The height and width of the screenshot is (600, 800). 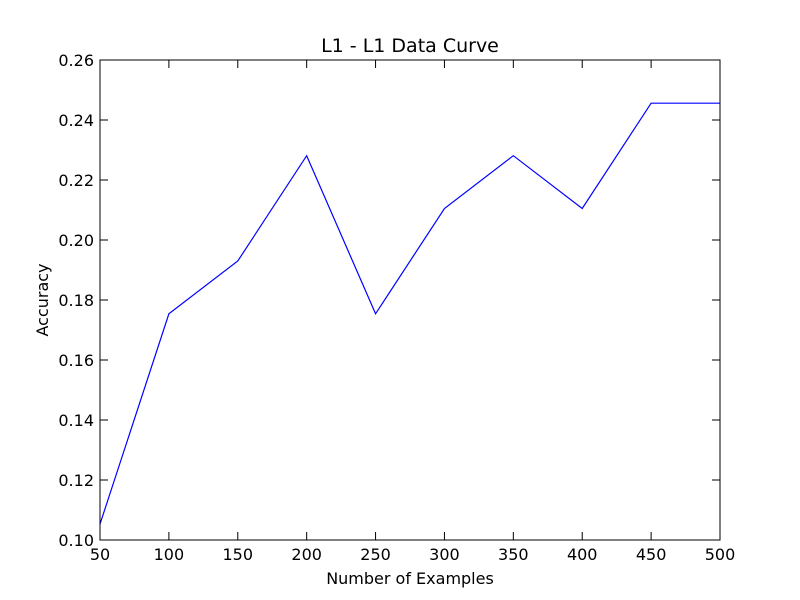 I want to click on y-tick-label-5: 0.20, so click(x=76, y=240).